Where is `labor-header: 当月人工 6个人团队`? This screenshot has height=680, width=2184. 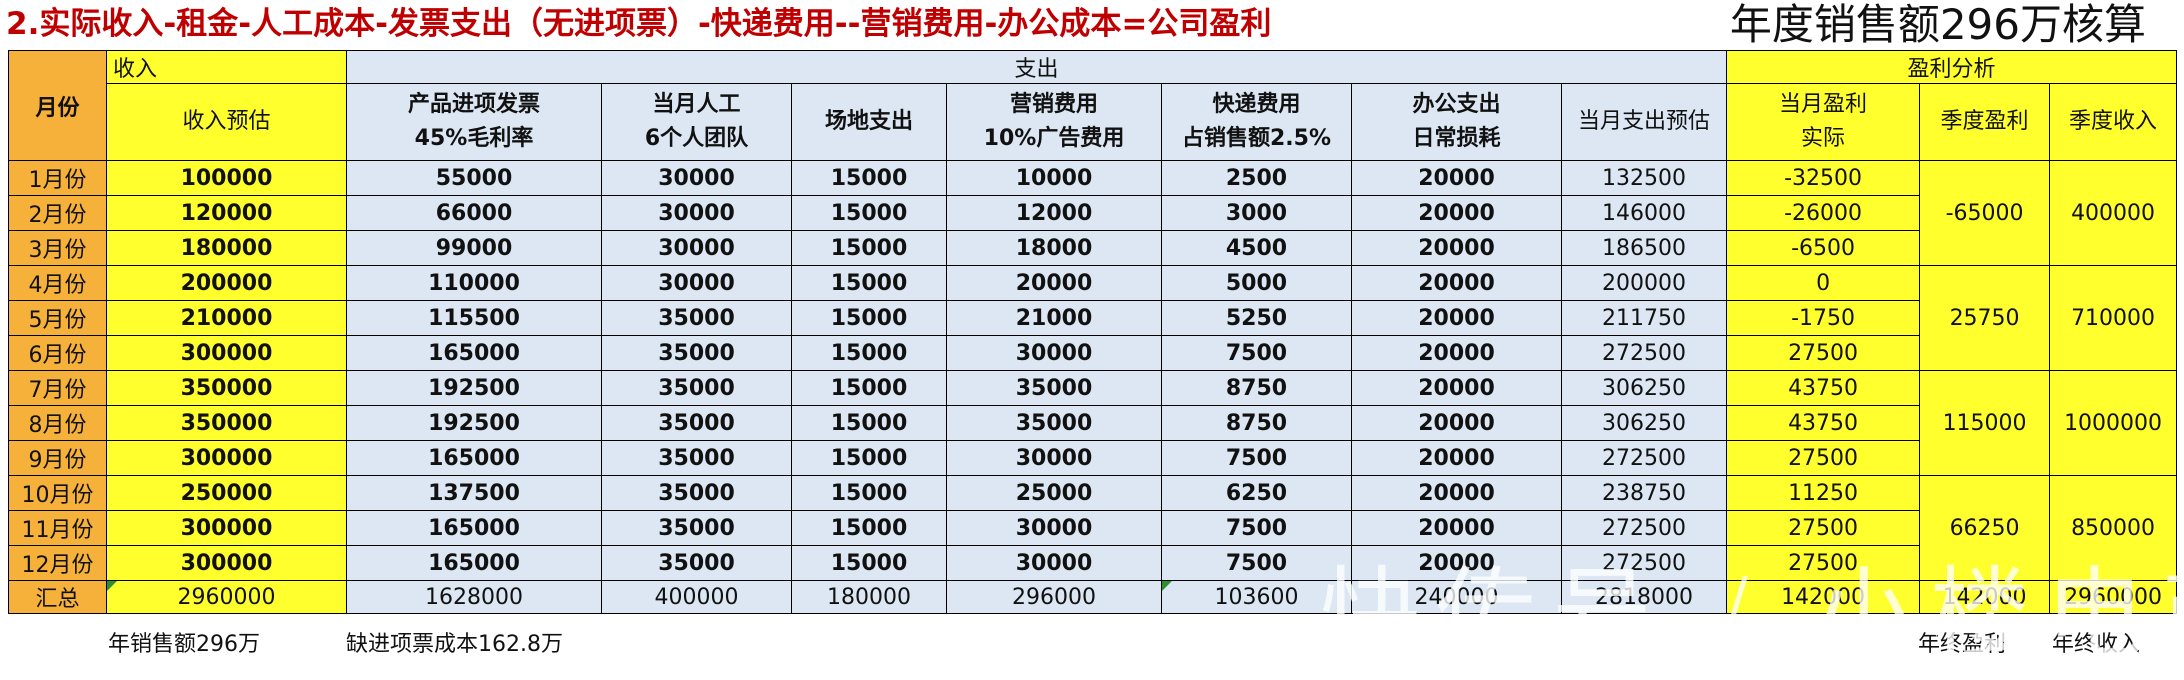
labor-header: 当月人工 6个人团队 is located at coordinates (696, 122).